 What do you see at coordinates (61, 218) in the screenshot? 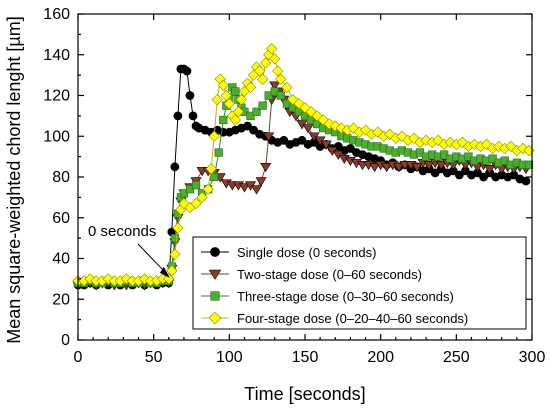
I see `y-tick-label: 60` at bounding box center [61, 218].